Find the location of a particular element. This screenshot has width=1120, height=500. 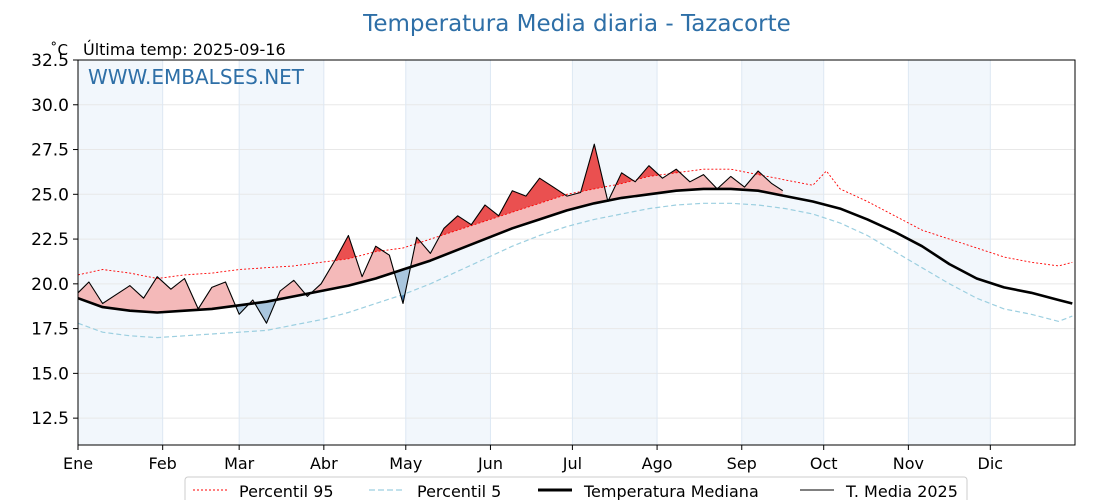

last-temp-label: Última temp: 2025-09-16 is located at coordinates (184, 49).